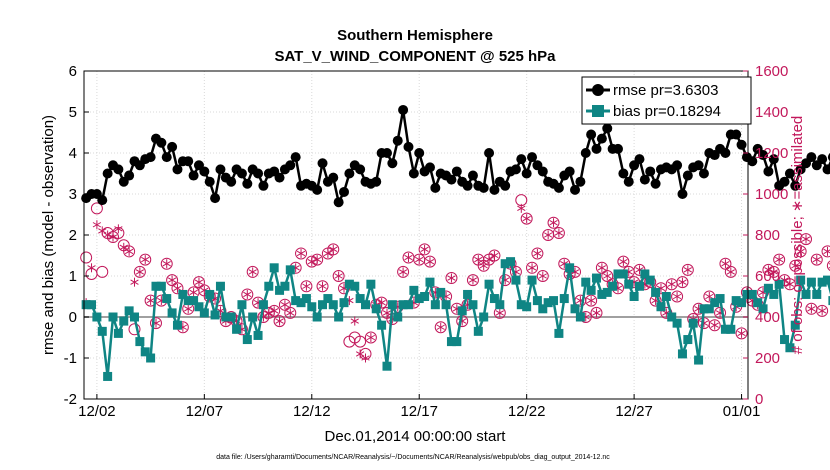  What do you see at coordinates (634, 411) in the screenshot?
I see `x-tick-label: 12/27` at bounding box center [634, 411].